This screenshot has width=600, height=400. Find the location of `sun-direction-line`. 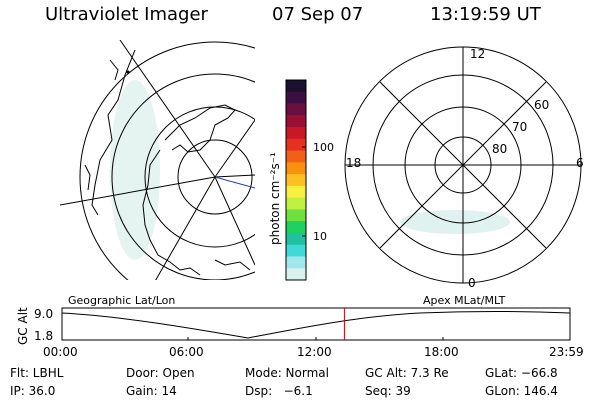

sun-direction-line is located at coordinates (234, 182).